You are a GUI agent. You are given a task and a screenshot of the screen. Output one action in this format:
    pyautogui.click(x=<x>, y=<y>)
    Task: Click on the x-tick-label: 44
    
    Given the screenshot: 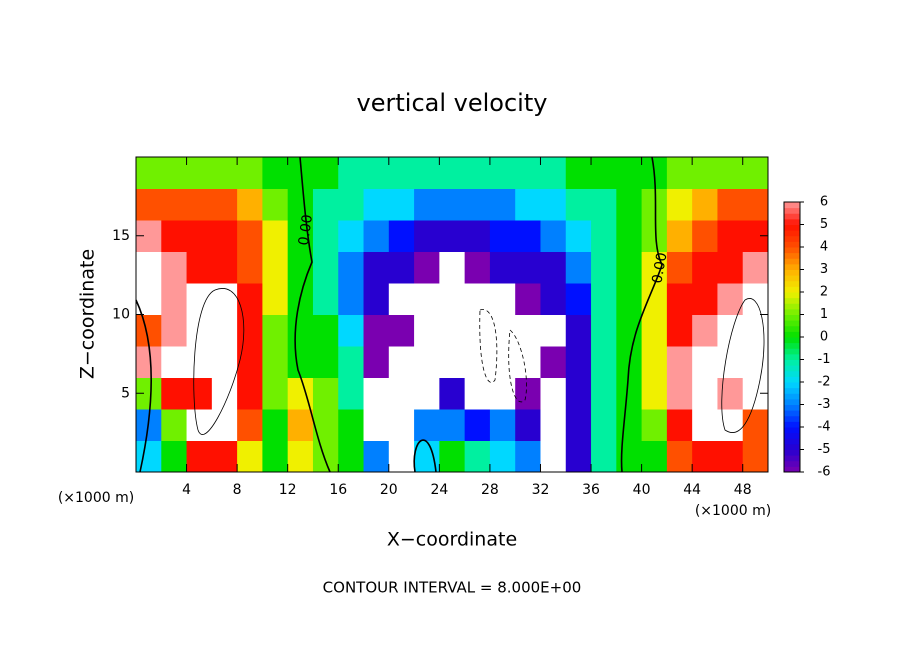 What is the action you would take?
    pyautogui.click(x=692, y=490)
    